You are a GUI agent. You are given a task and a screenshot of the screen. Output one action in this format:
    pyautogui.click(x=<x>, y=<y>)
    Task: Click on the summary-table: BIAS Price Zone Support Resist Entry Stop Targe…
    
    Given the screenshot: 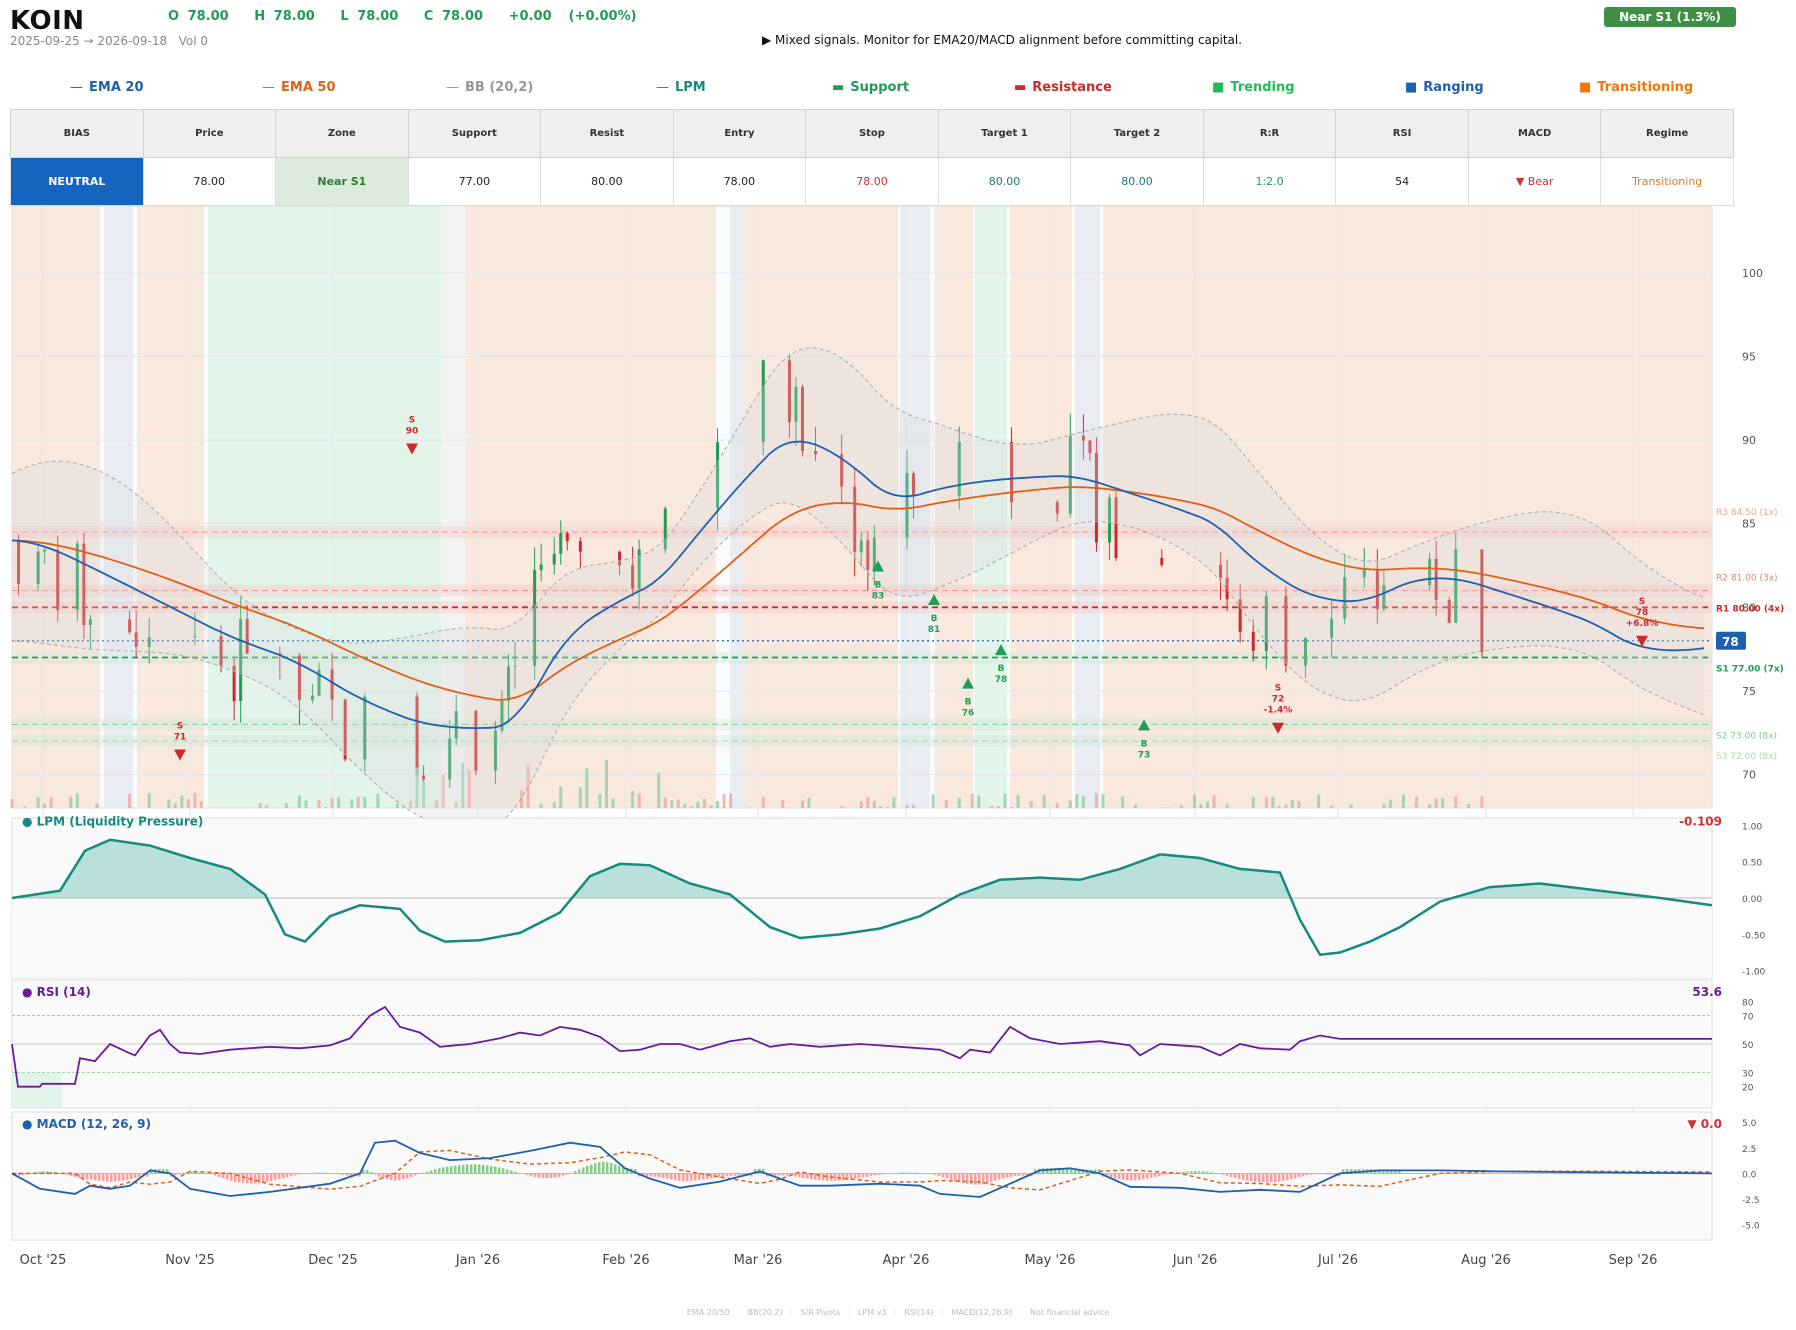 What is the action you would take?
    pyautogui.click(x=872, y=157)
    